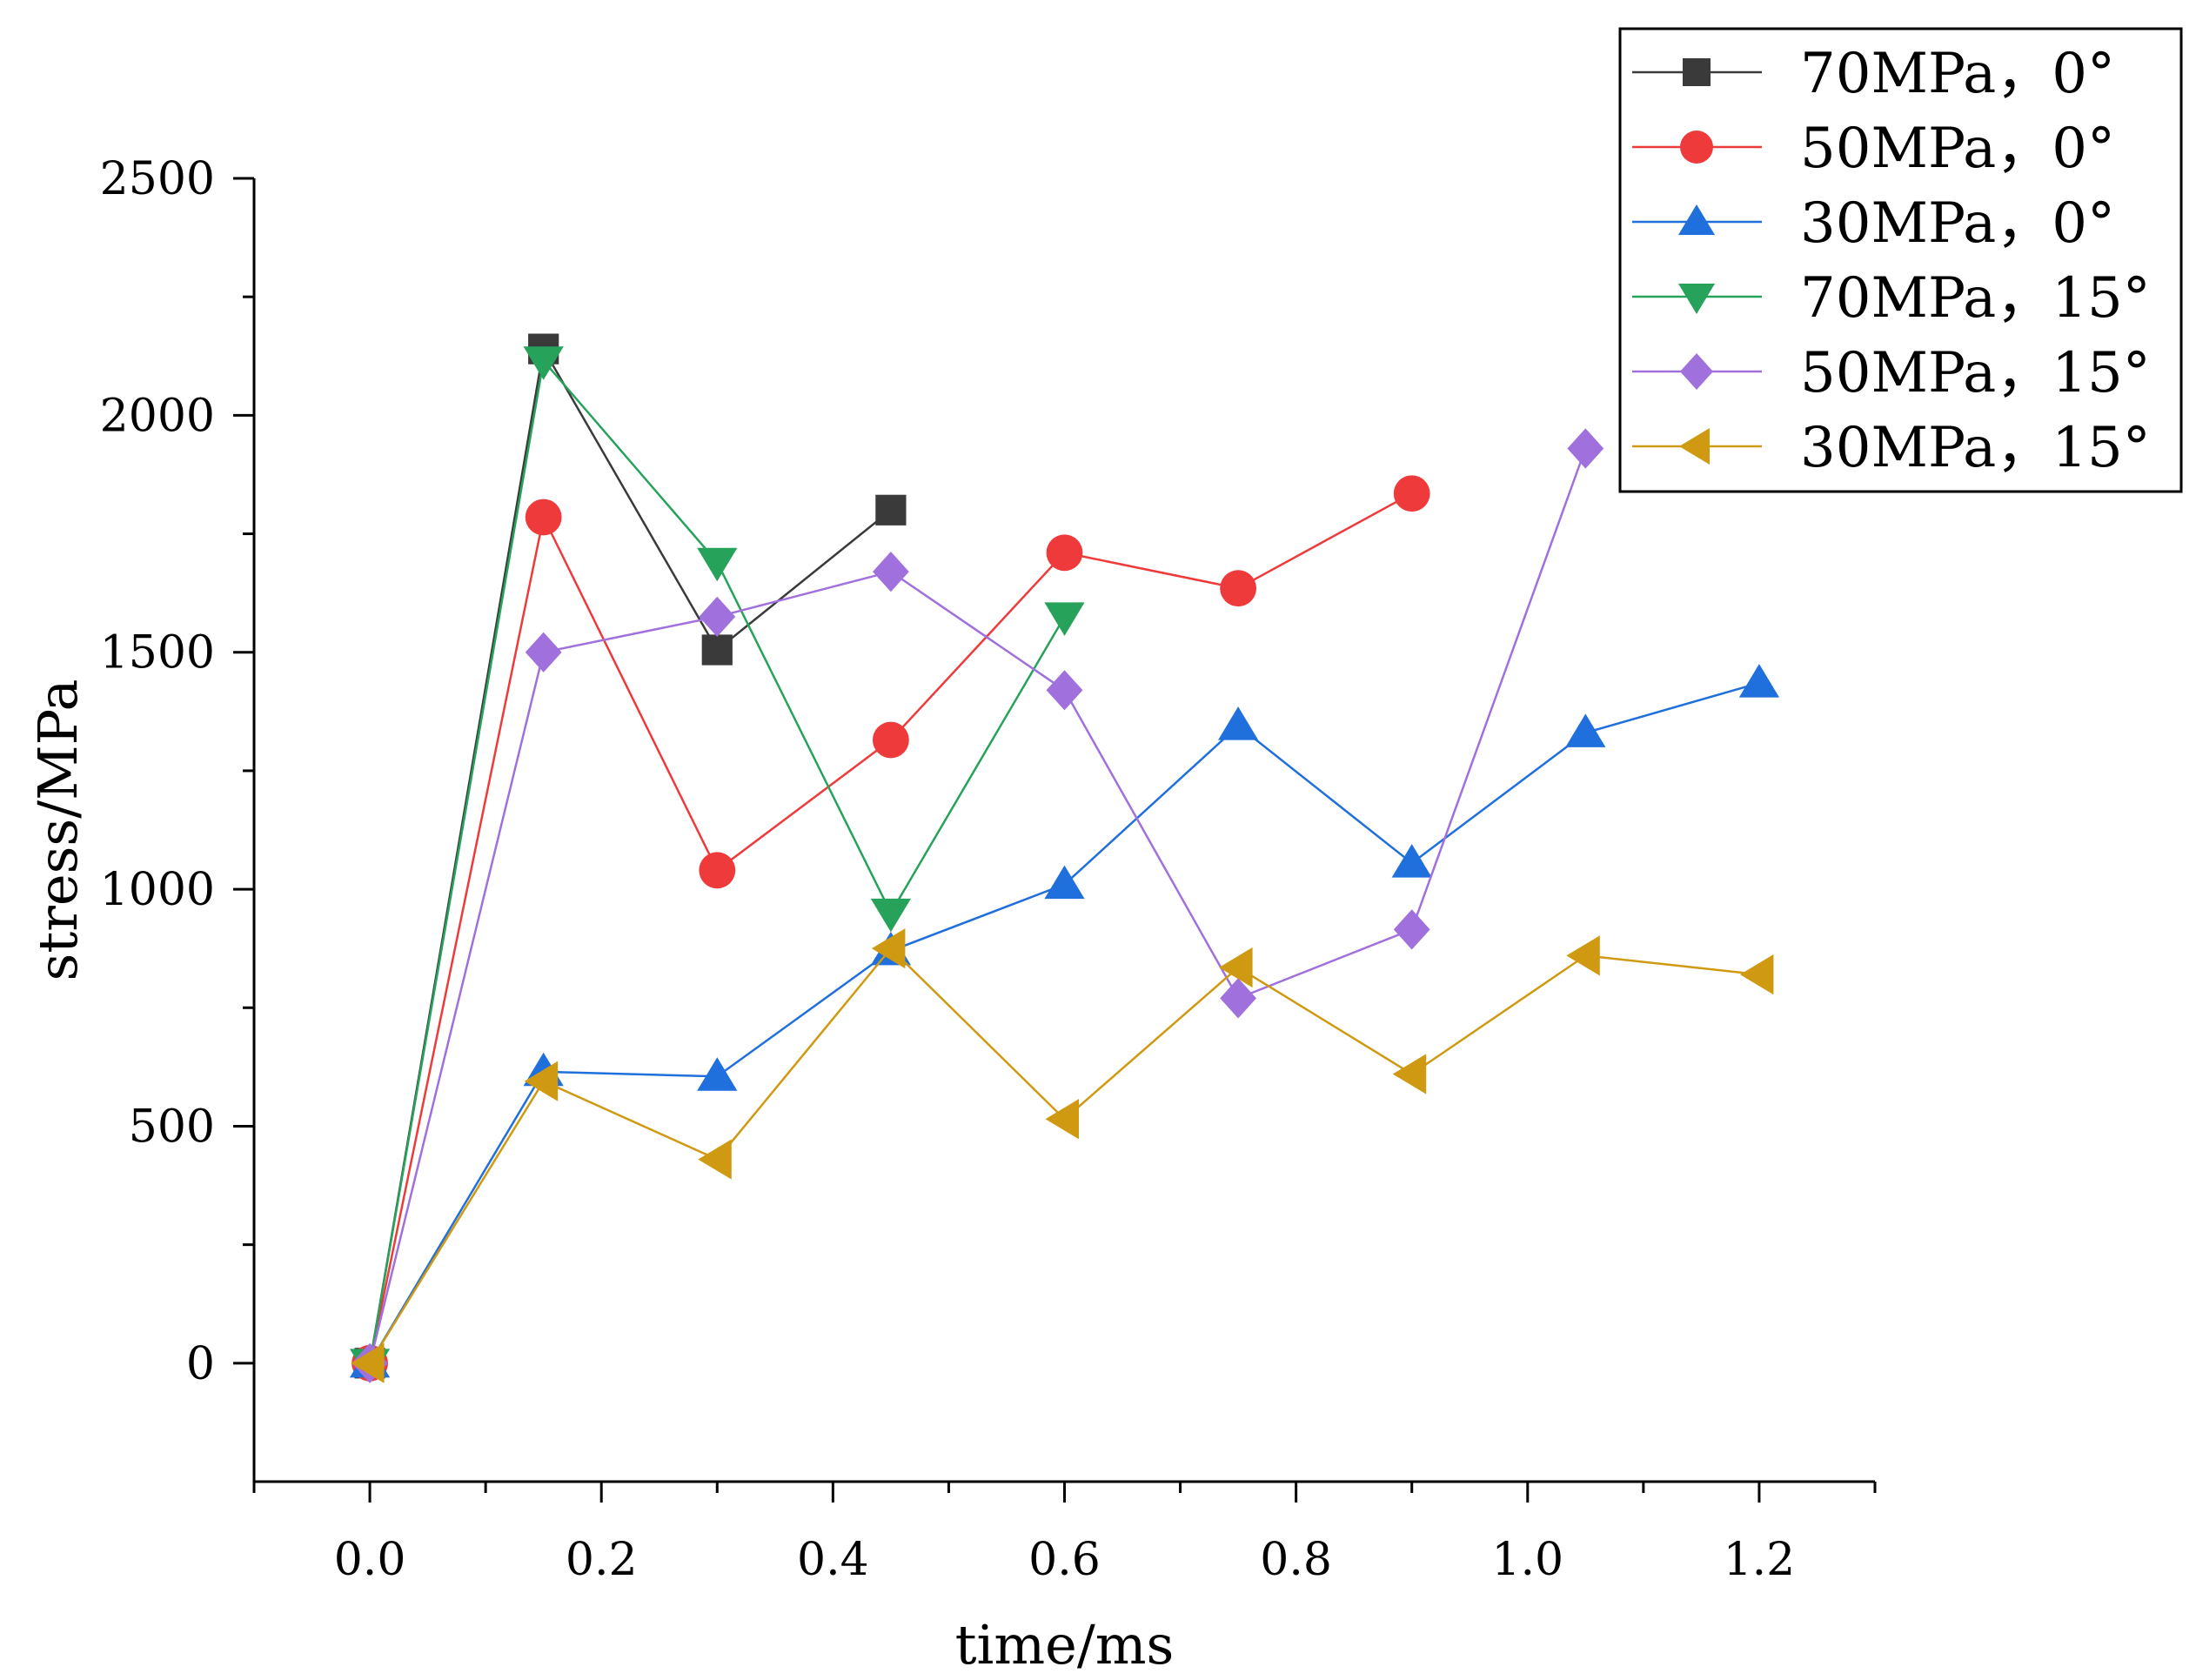  Describe the element at coordinates (1958, 149) in the screenshot. I see `legend-label: 50MPa，0°` at that location.